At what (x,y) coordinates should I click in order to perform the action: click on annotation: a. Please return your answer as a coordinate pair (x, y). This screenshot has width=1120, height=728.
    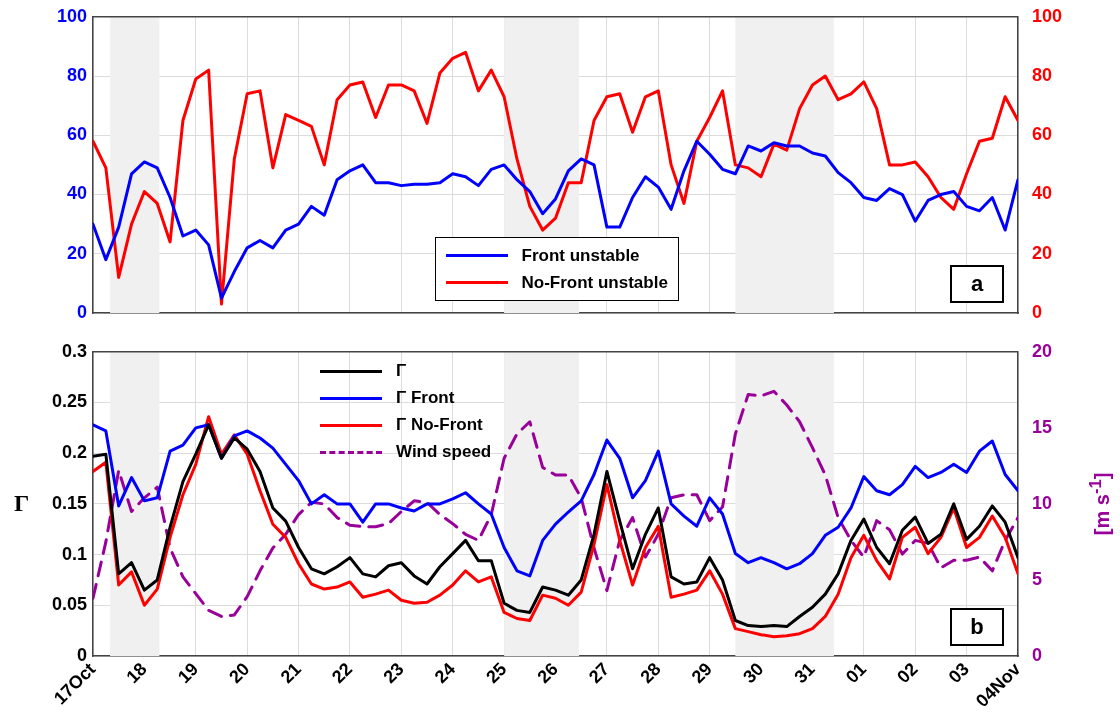
    Looking at the image, I should click on (977, 284).